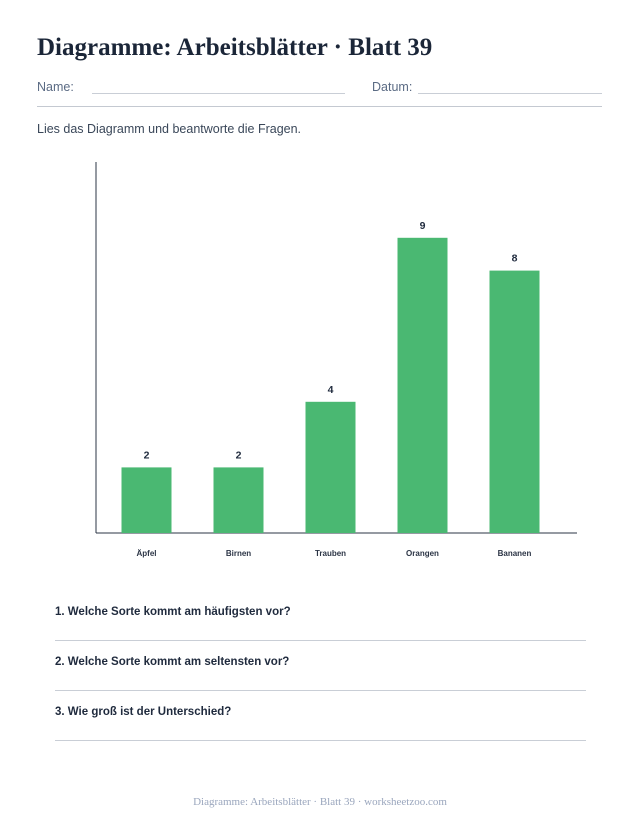  I want to click on x-tick-label: Äpfel, so click(147, 553).